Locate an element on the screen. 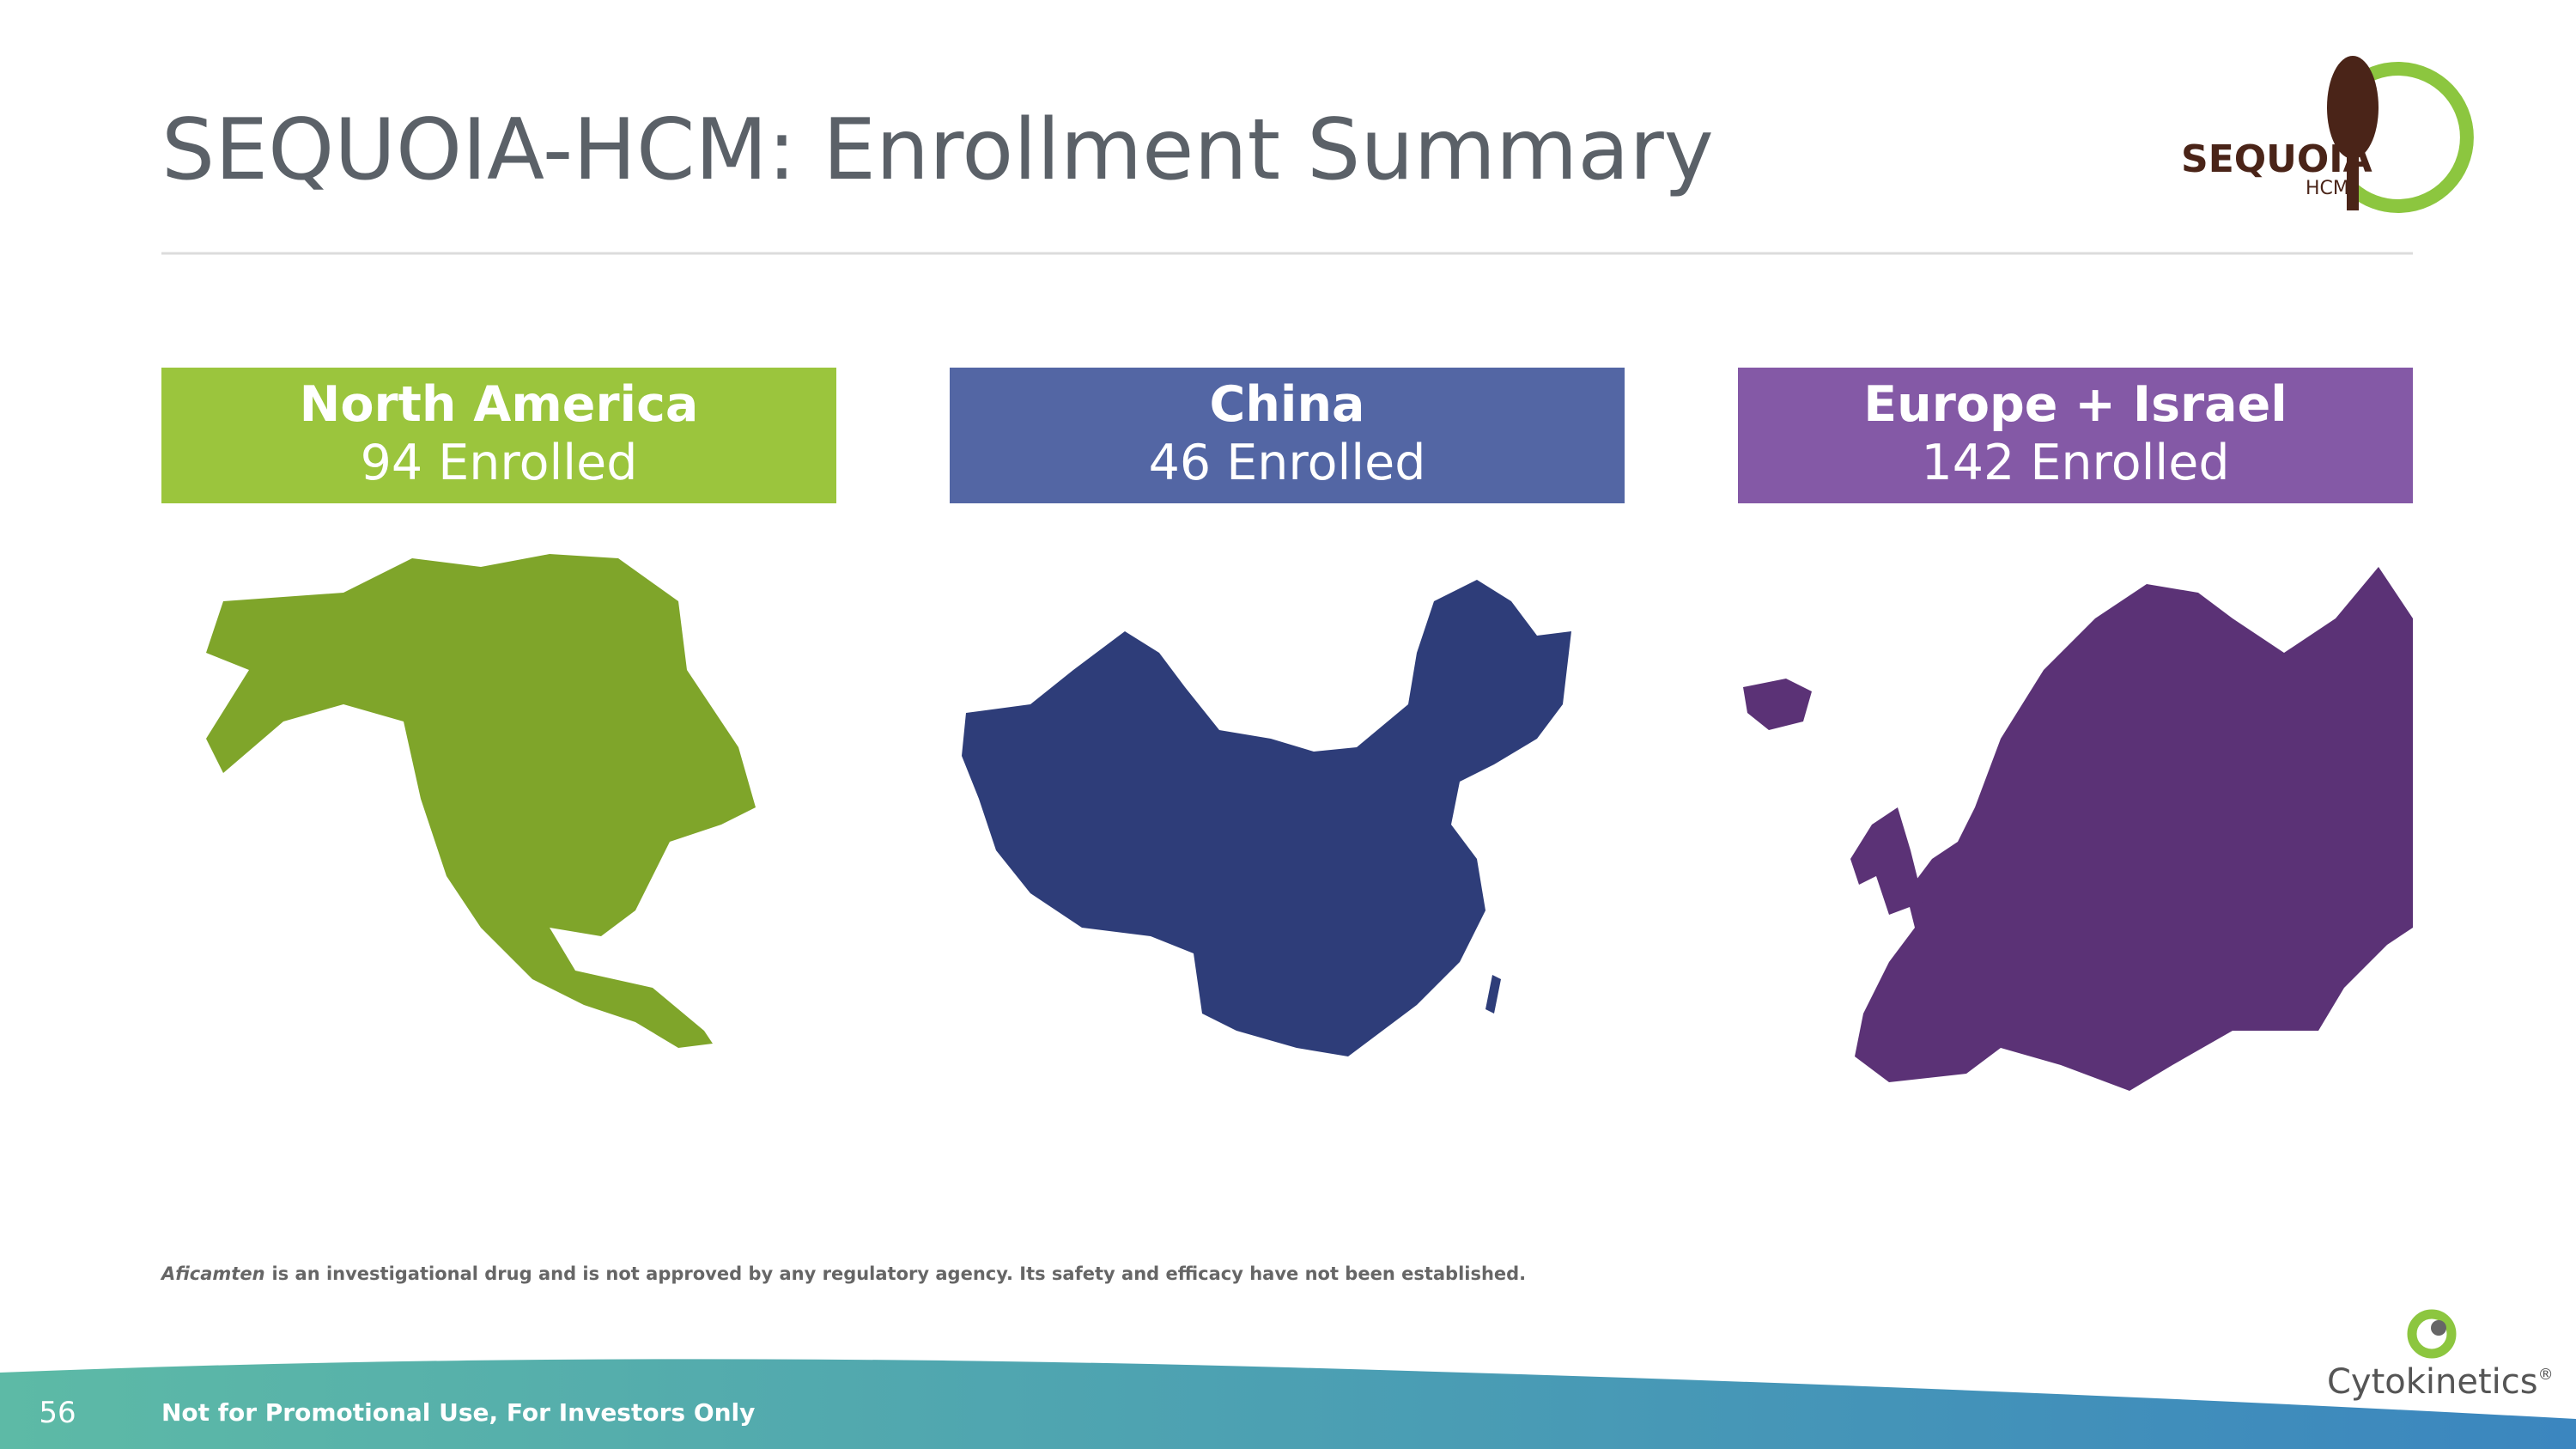 The height and width of the screenshot is (1449, 2576). company-mark: ® is located at coordinates (2546, 1375).